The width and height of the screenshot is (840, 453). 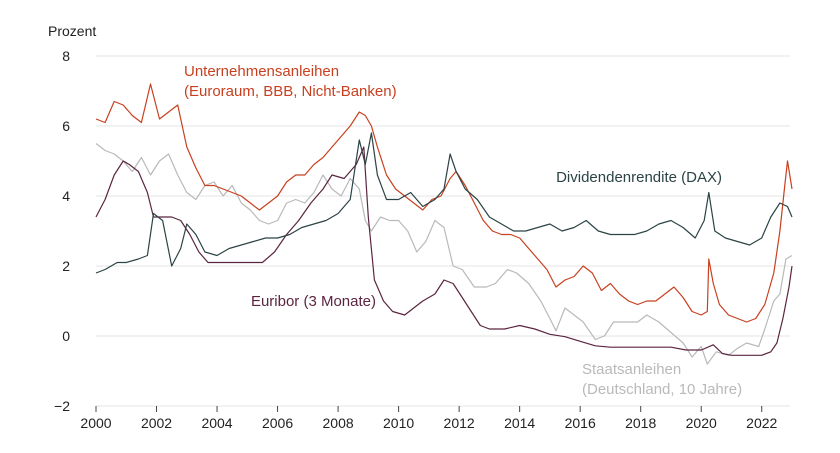 I want to click on y-tick-label: −2, so click(x=62, y=406).